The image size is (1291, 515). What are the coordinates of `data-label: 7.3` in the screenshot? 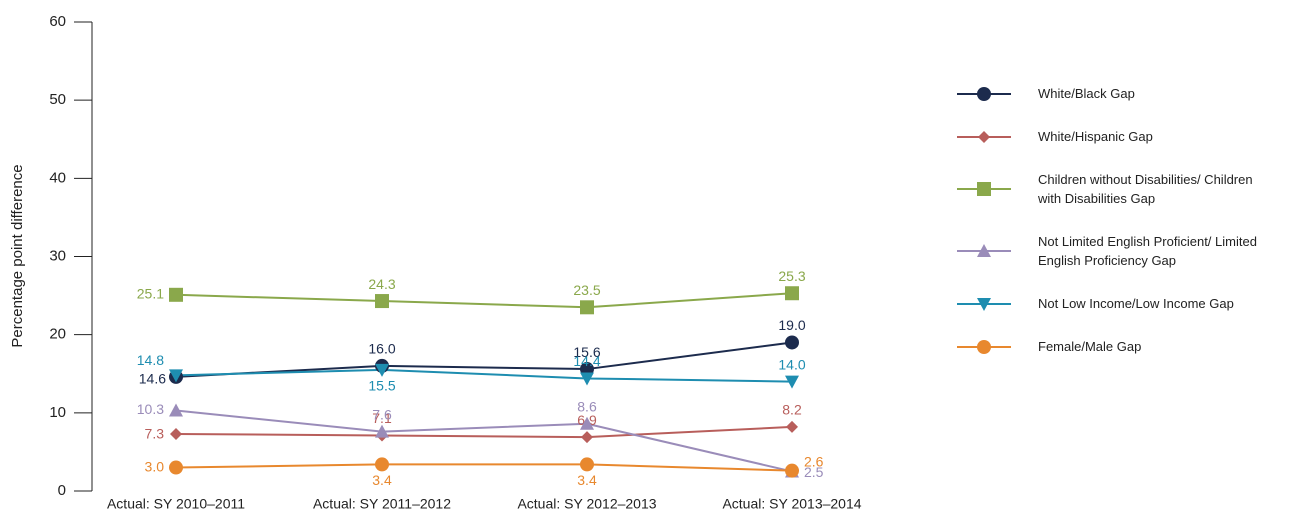 It's located at (155, 434).